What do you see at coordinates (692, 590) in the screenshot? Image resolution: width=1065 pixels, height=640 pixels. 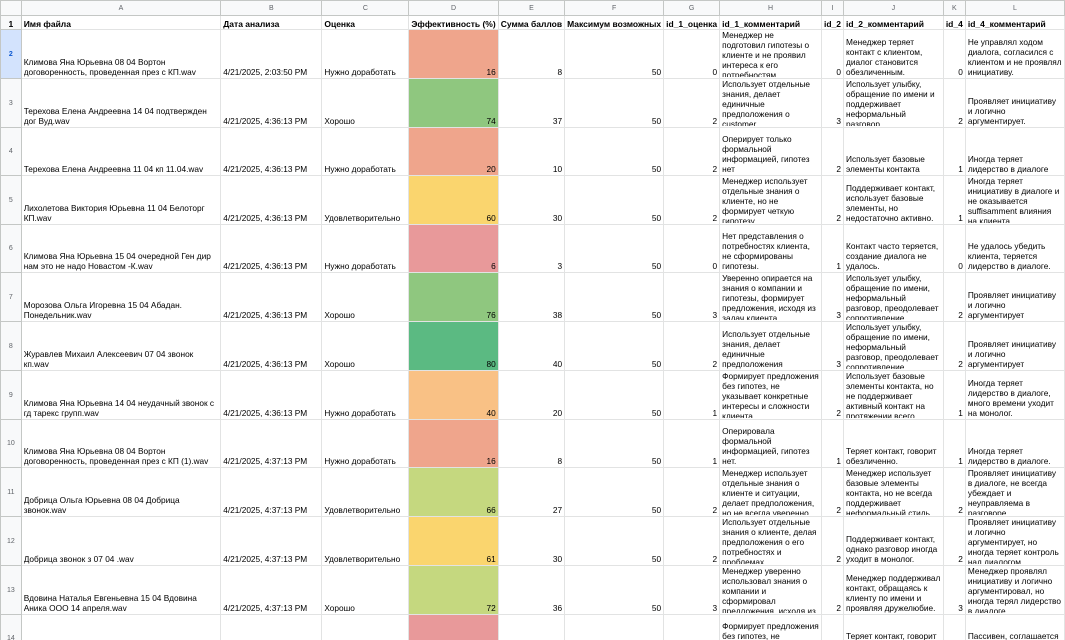 I see `id1-score-cell: 3` at bounding box center [692, 590].